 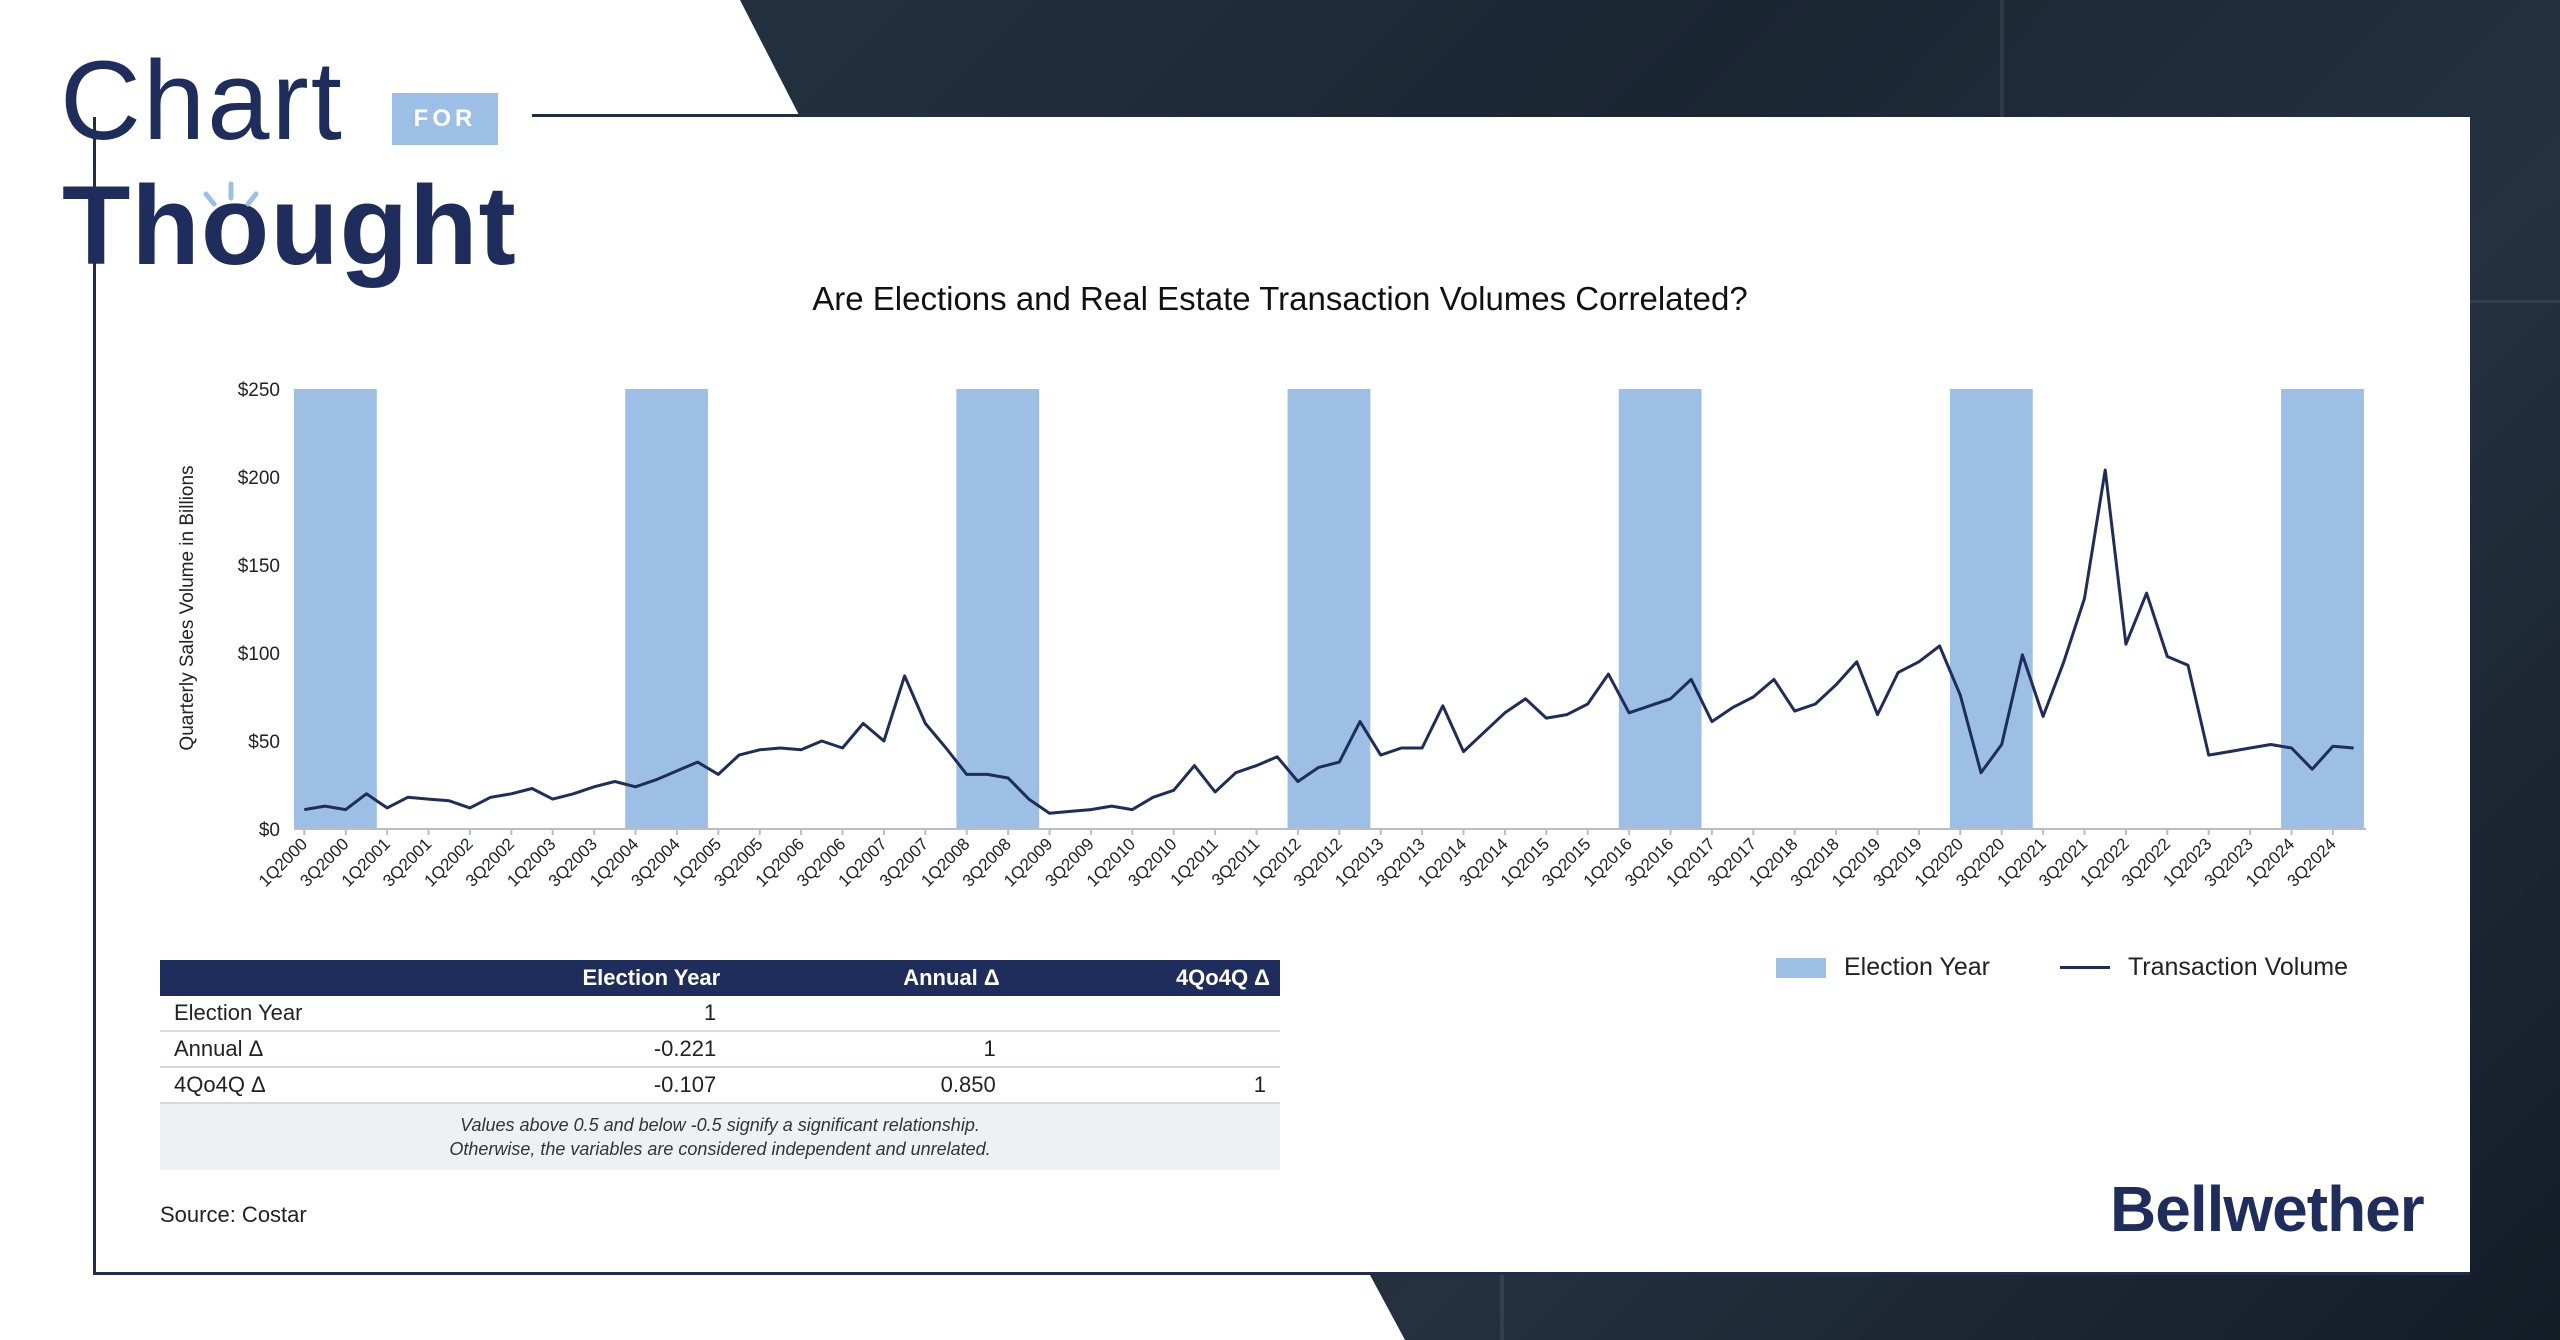 I want to click on table-header-cell: Annual Δ, so click(x=870, y=978).